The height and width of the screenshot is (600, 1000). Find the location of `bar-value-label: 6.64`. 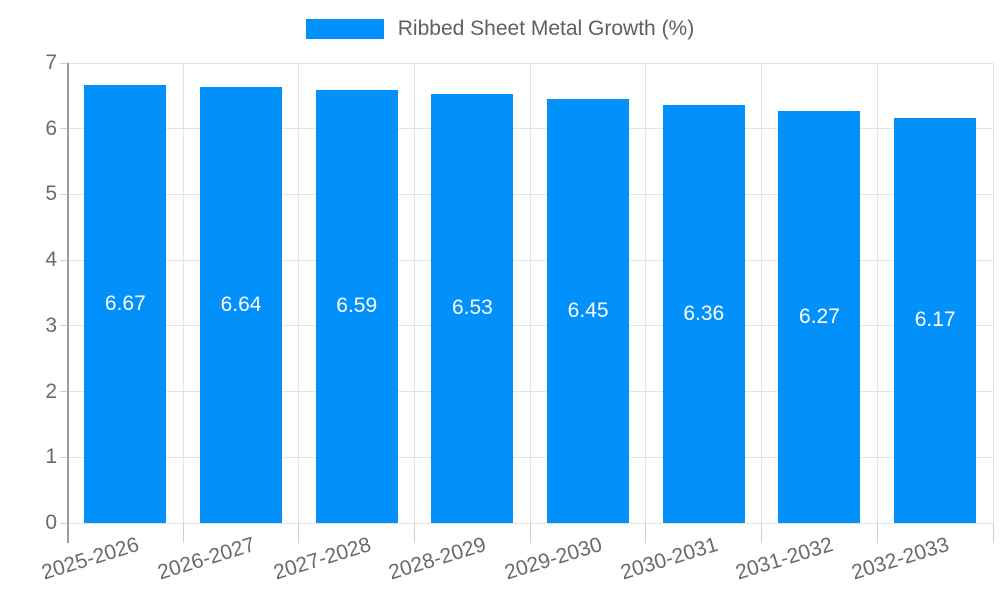

bar-value-label: 6.64 is located at coordinates (241, 304).